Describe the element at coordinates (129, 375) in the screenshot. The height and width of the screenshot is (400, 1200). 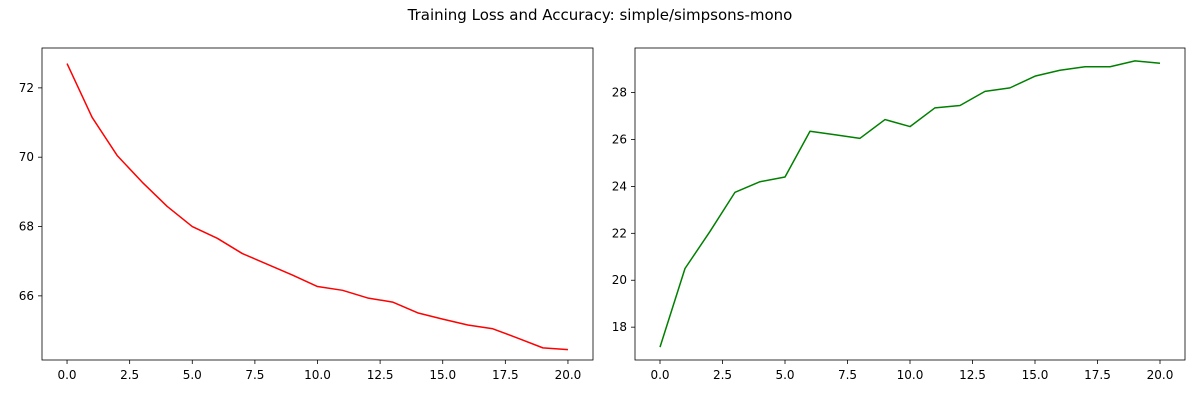
I see `loss-x-tick-label: 2.5` at that location.